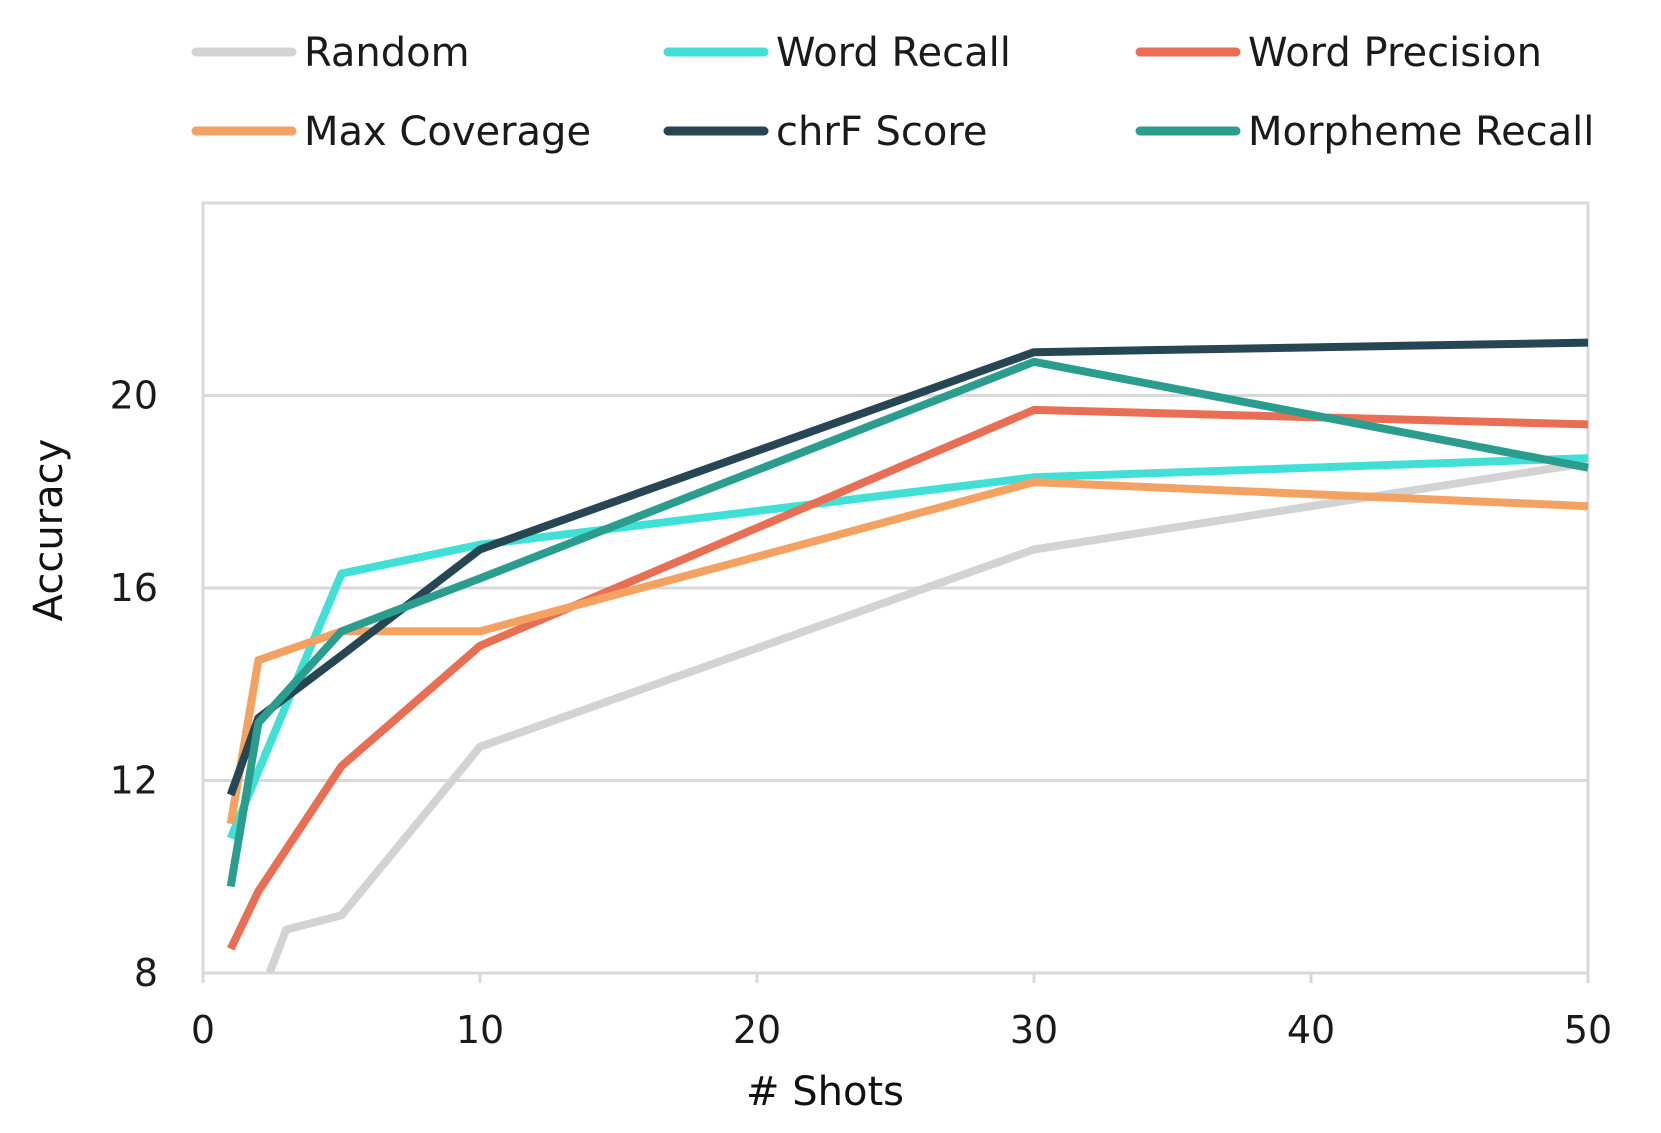 This screenshot has width=1661, height=1133. Describe the element at coordinates (134, 588) in the screenshot. I see `y-tick-label-16: 16` at that location.